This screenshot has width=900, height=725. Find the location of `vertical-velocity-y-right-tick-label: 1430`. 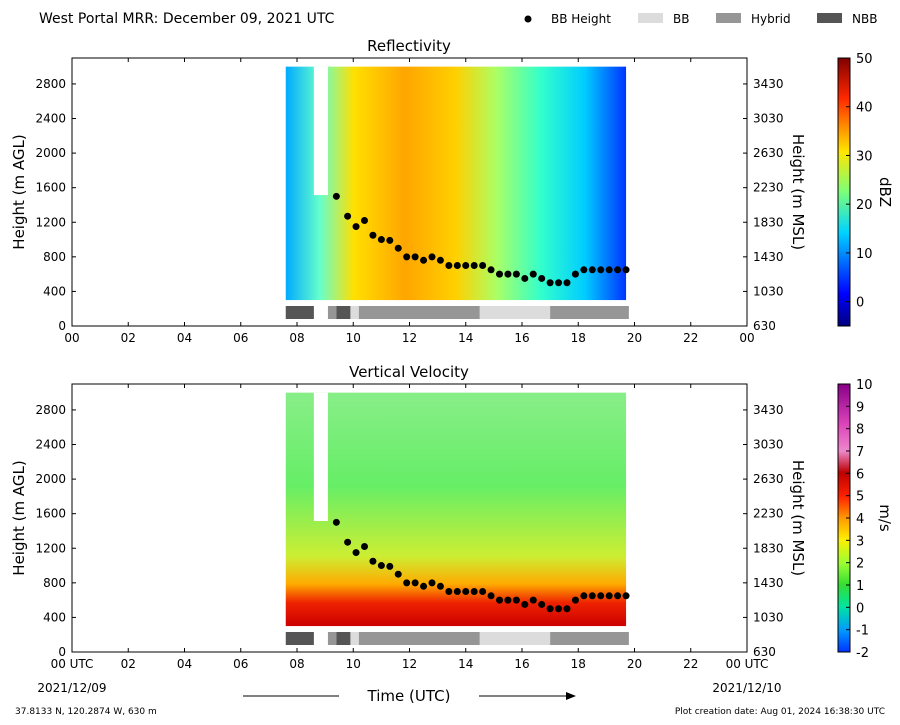

vertical-velocity-y-right-tick-label: 1430 is located at coordinates (768, 583).